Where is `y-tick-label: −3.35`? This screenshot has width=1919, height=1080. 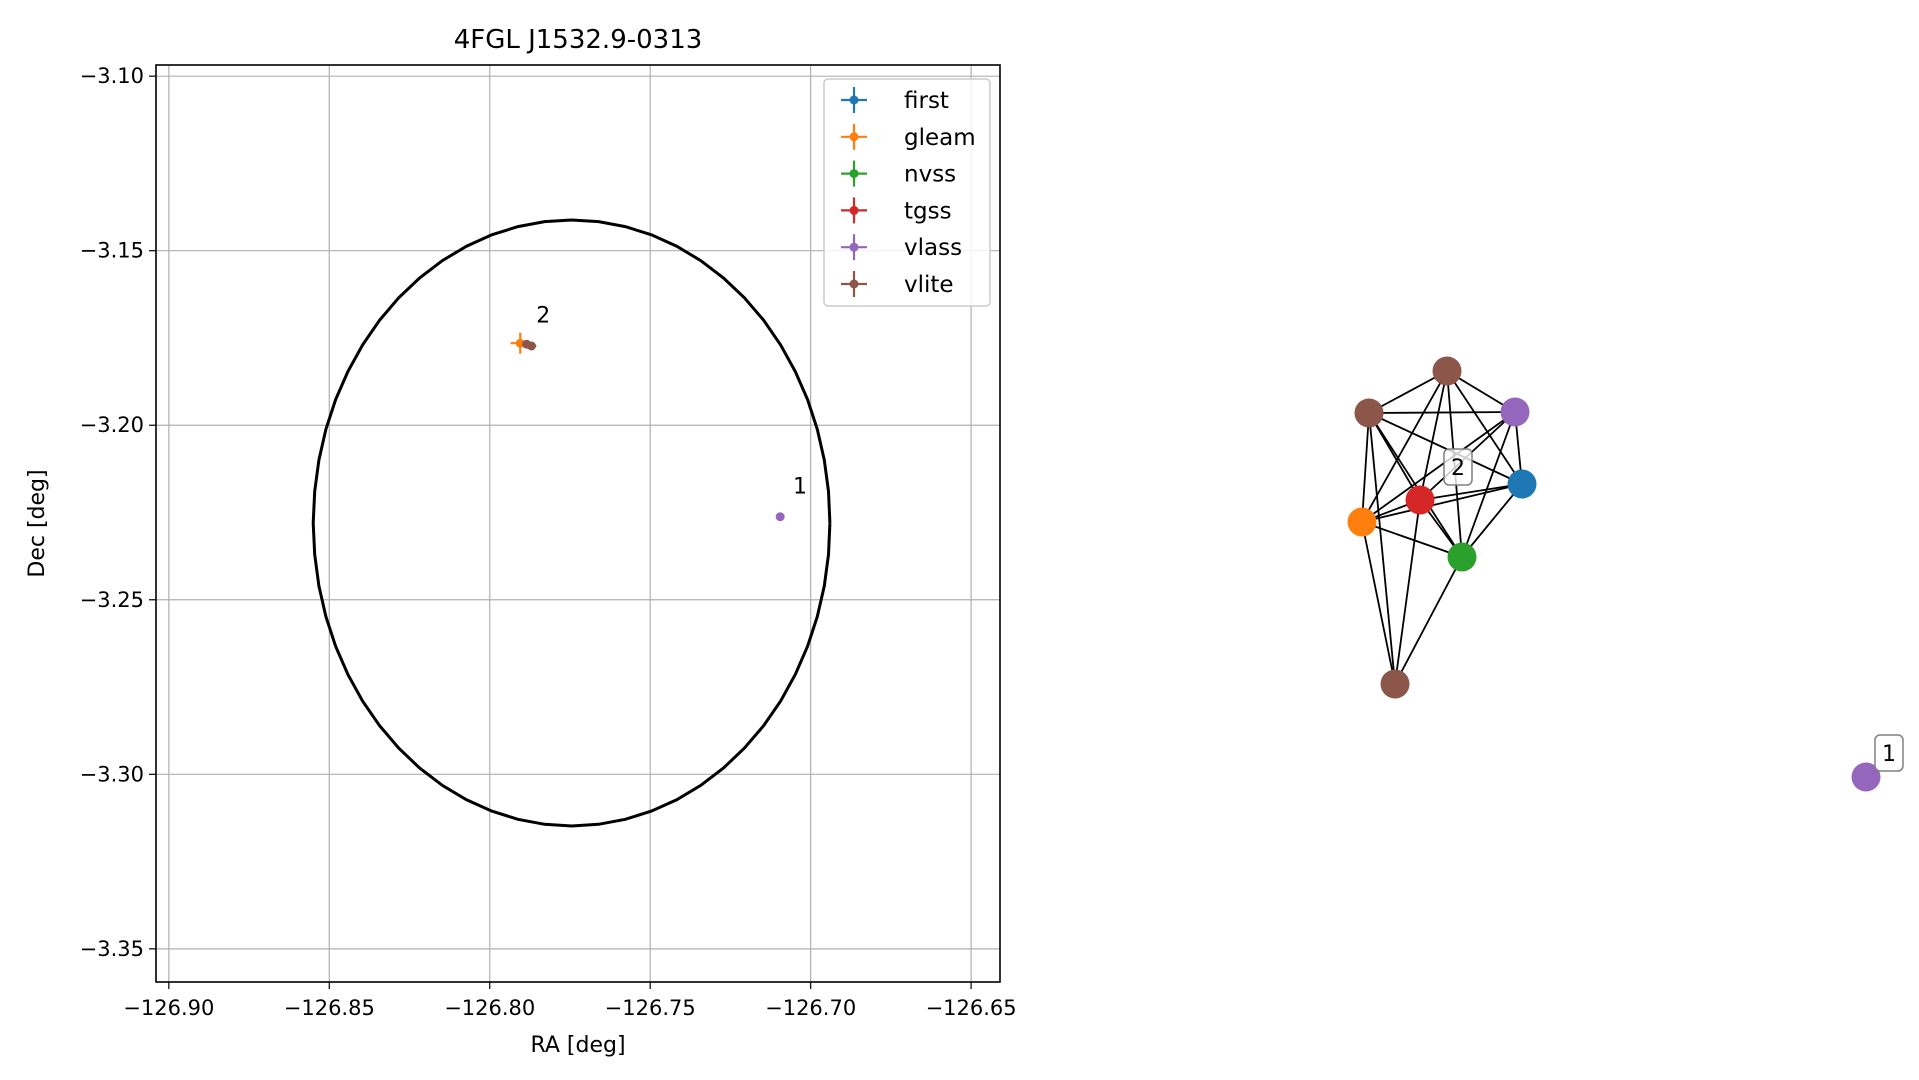
y-tick-label: −3.35 is located at coordinates (112, 949).